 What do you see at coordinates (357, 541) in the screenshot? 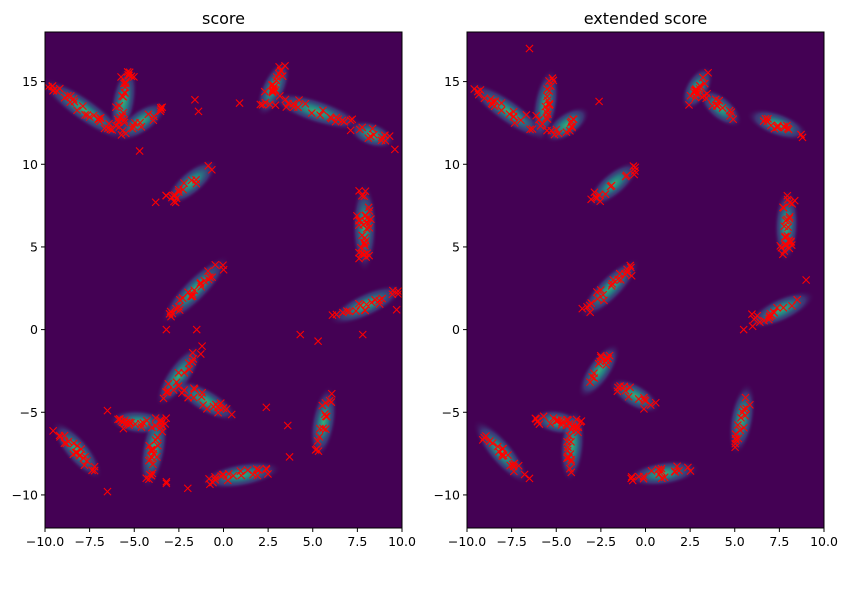
I see `x-tick-label: 7.5` at bounding box center [357, 541].